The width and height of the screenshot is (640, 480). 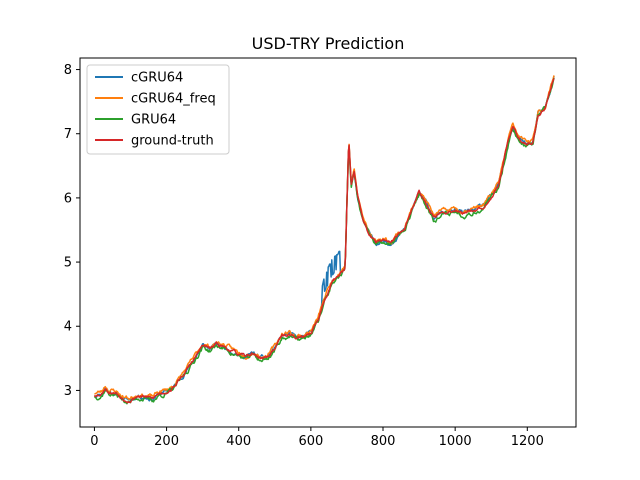 What do you see at coordinates (94, 441) in the screenshot?
I see `x-tick-label: 0` at bounding box center [94, 441].